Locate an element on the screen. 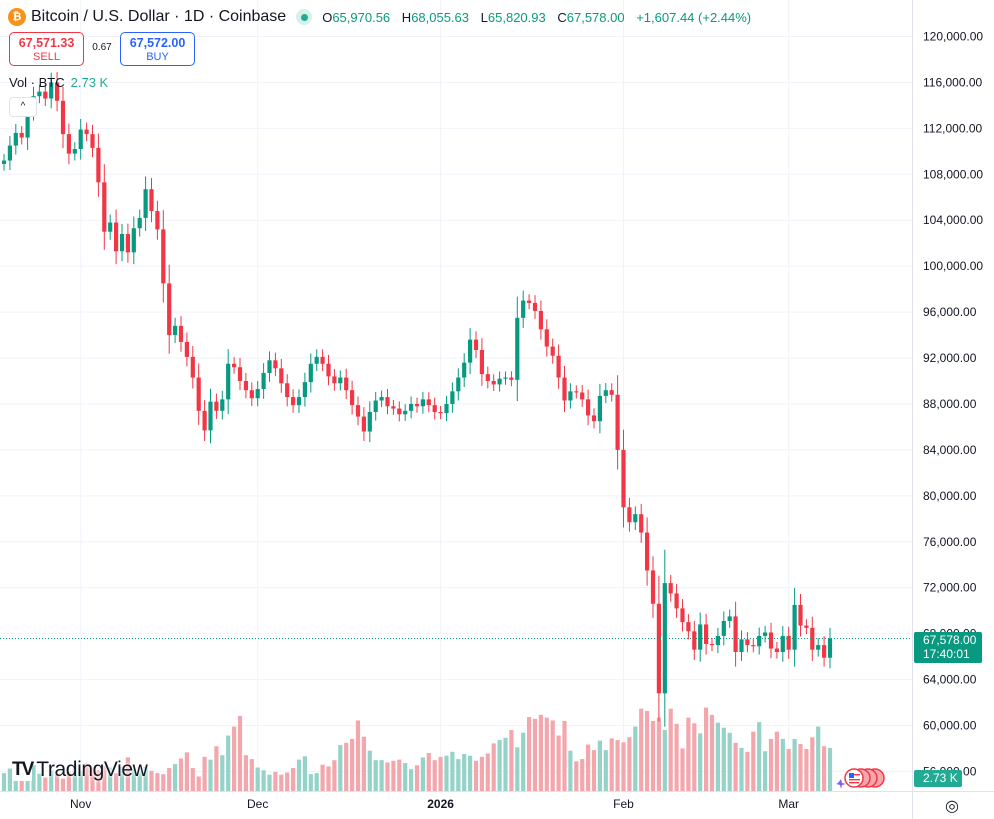  spread-value: 0.67 is located at coordinates (102, 47).